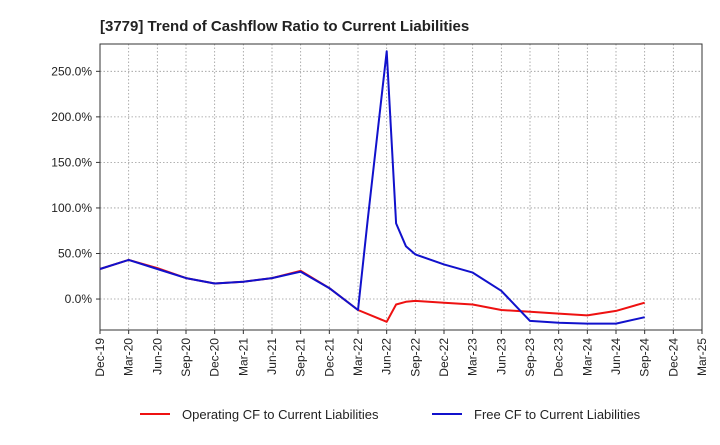 Image resolution: width=720 pixels, height=445 pixels. What do you see at coordinates (645, 357) in the screenshot?
I see `x-tick-label: Sep-24` at bounding box center [645, 357].